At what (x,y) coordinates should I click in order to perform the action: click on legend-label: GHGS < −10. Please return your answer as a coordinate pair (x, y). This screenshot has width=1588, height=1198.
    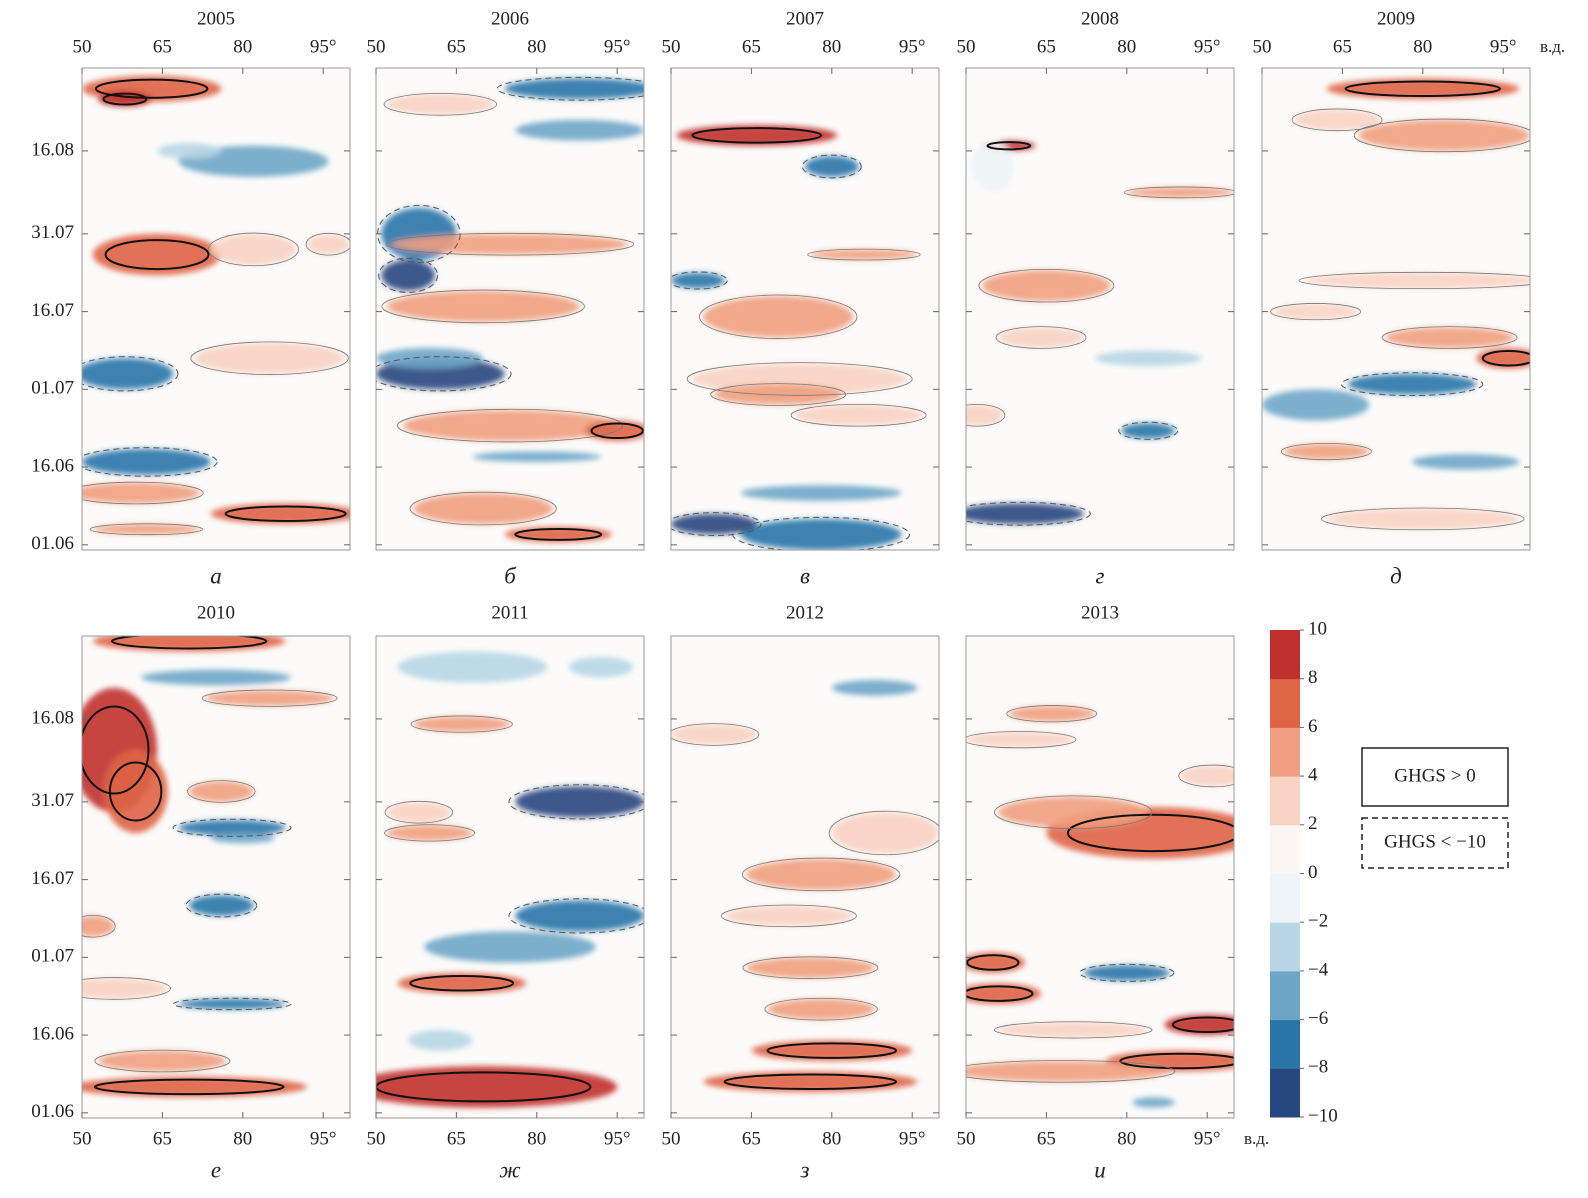
    Looking at the image, I should click on (1435, 841).